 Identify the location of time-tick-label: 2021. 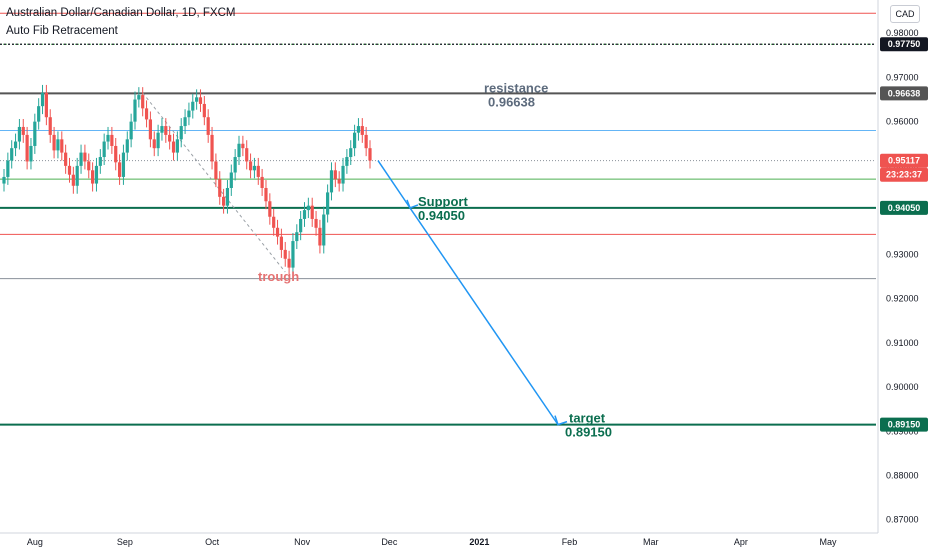
(479, 542).